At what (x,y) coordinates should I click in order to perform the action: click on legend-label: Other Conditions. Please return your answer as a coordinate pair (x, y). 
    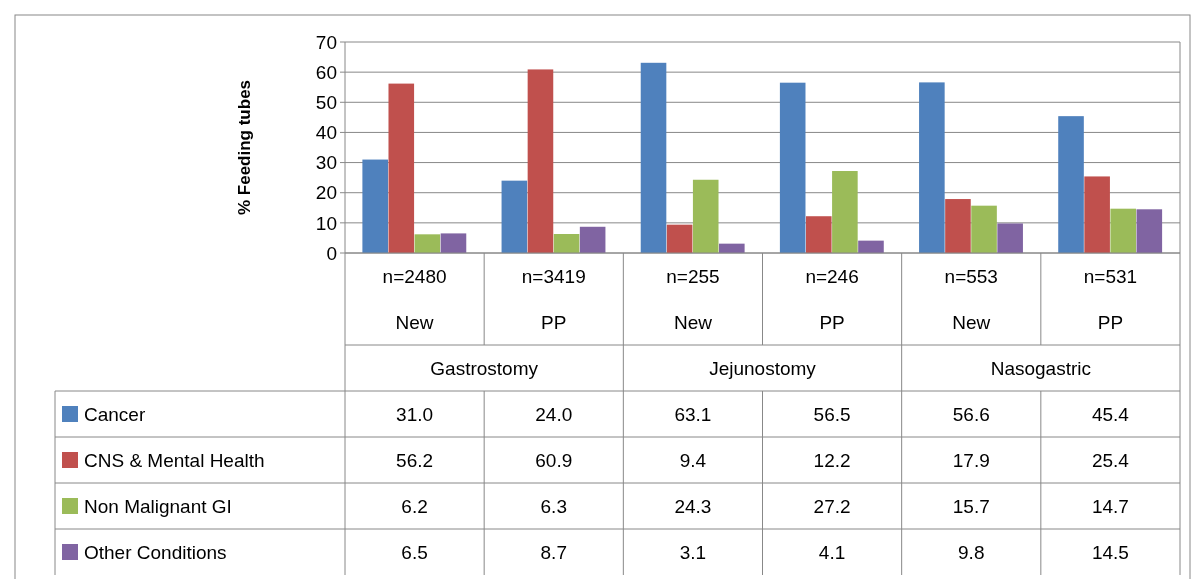
    Looking at the image, I should click on (155, 552).